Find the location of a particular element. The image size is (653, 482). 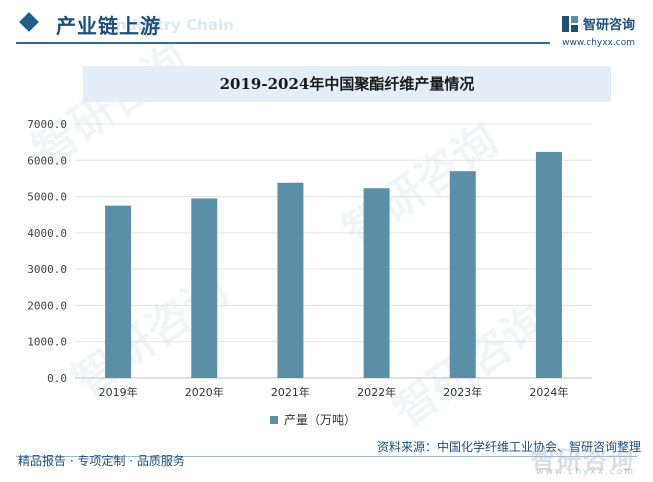

footer-url: www.chyxx.com is located at coordinates (585, 472).